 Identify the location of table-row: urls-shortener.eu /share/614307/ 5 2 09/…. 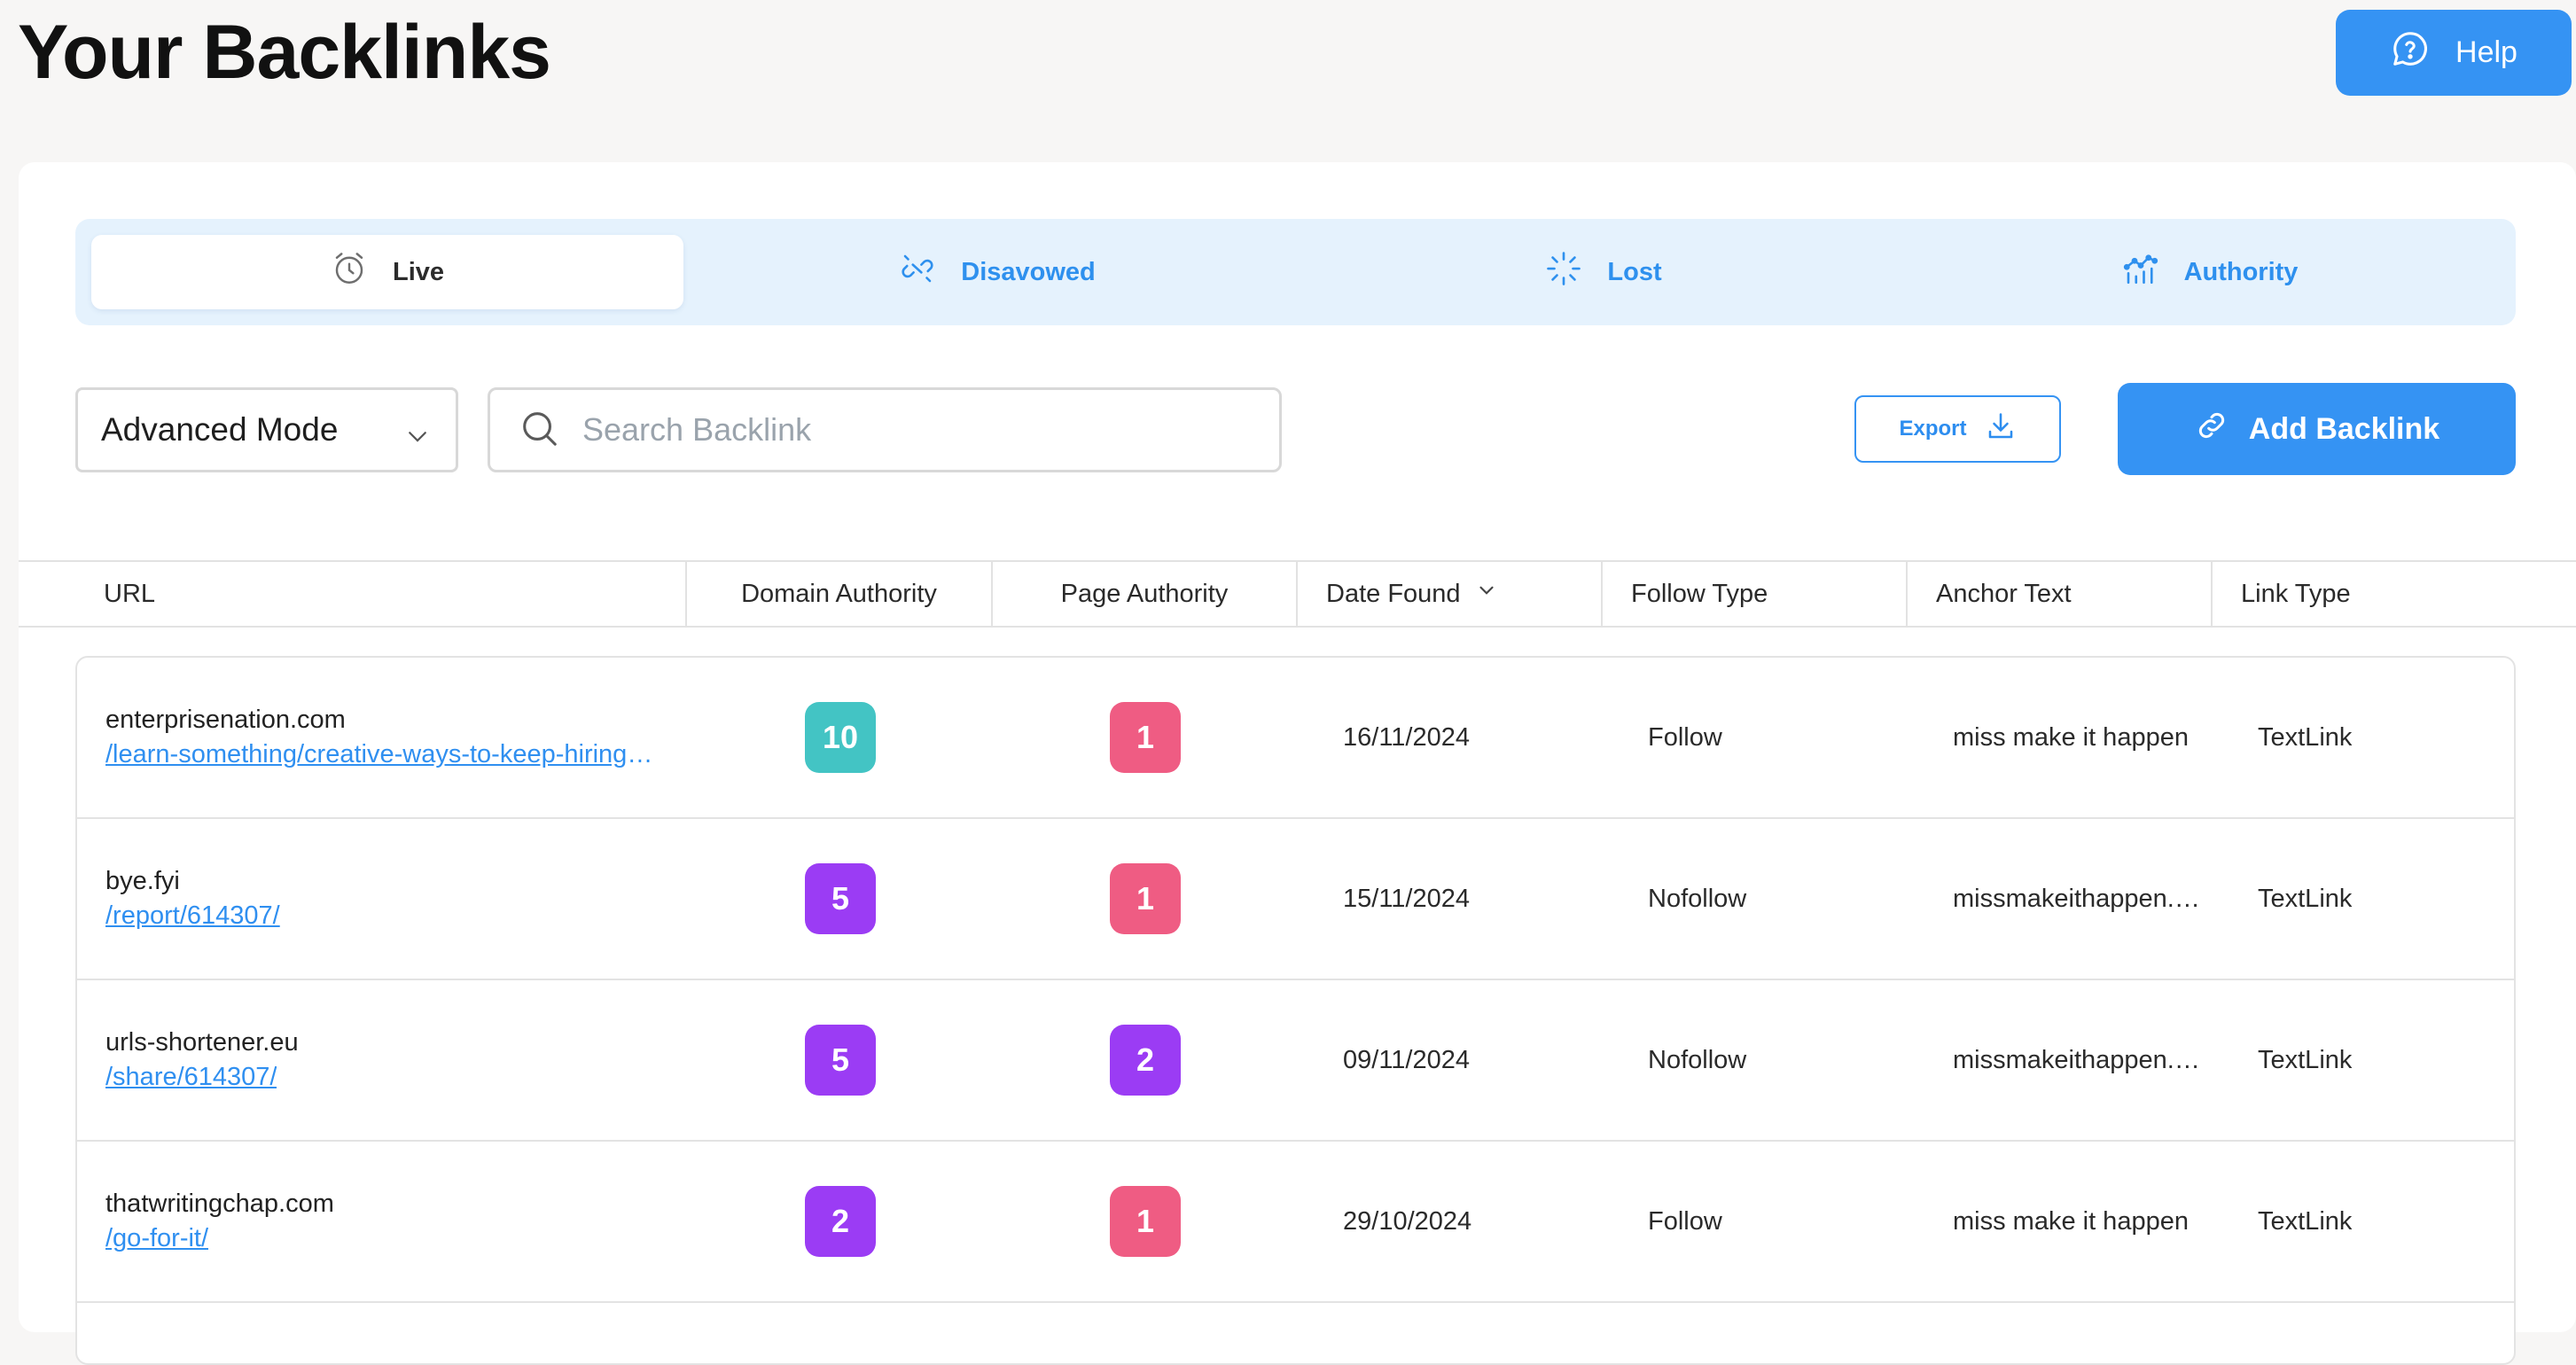
(1295, 1061).